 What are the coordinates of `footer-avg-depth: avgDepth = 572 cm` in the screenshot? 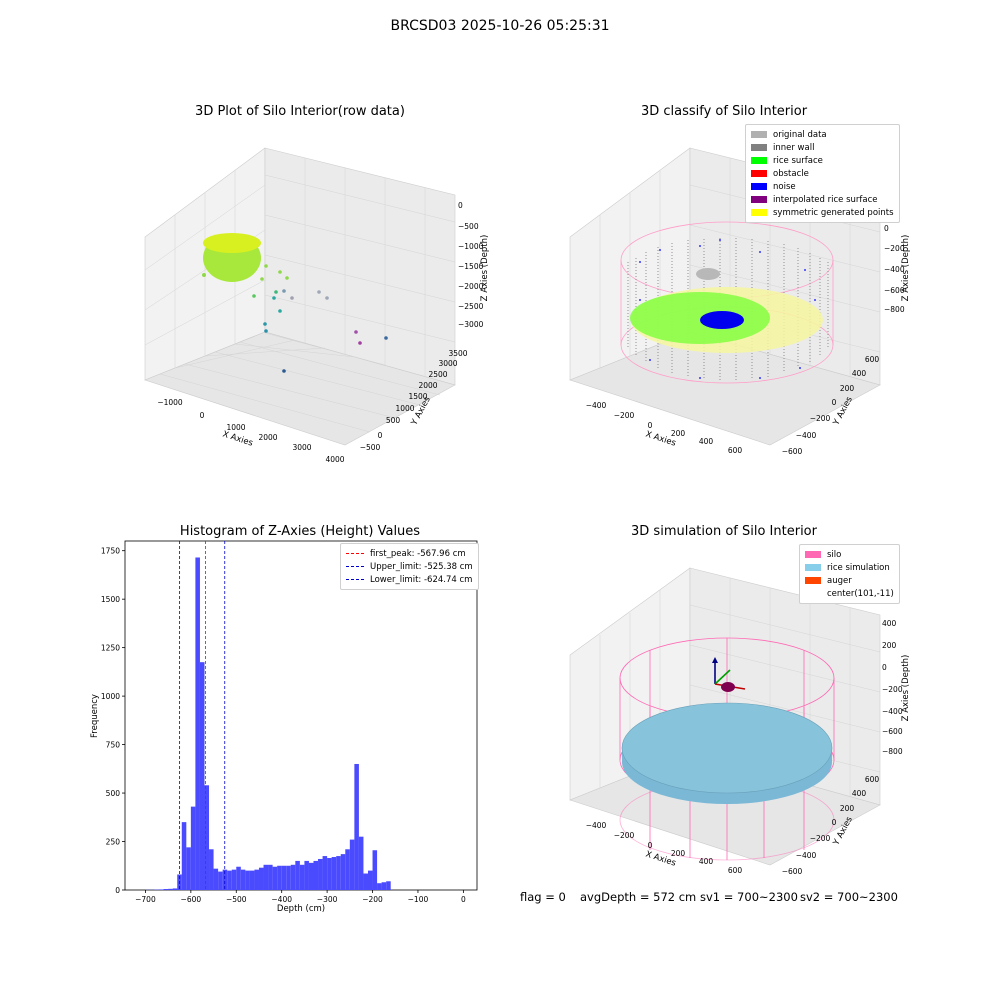 It's located at (638, 897).